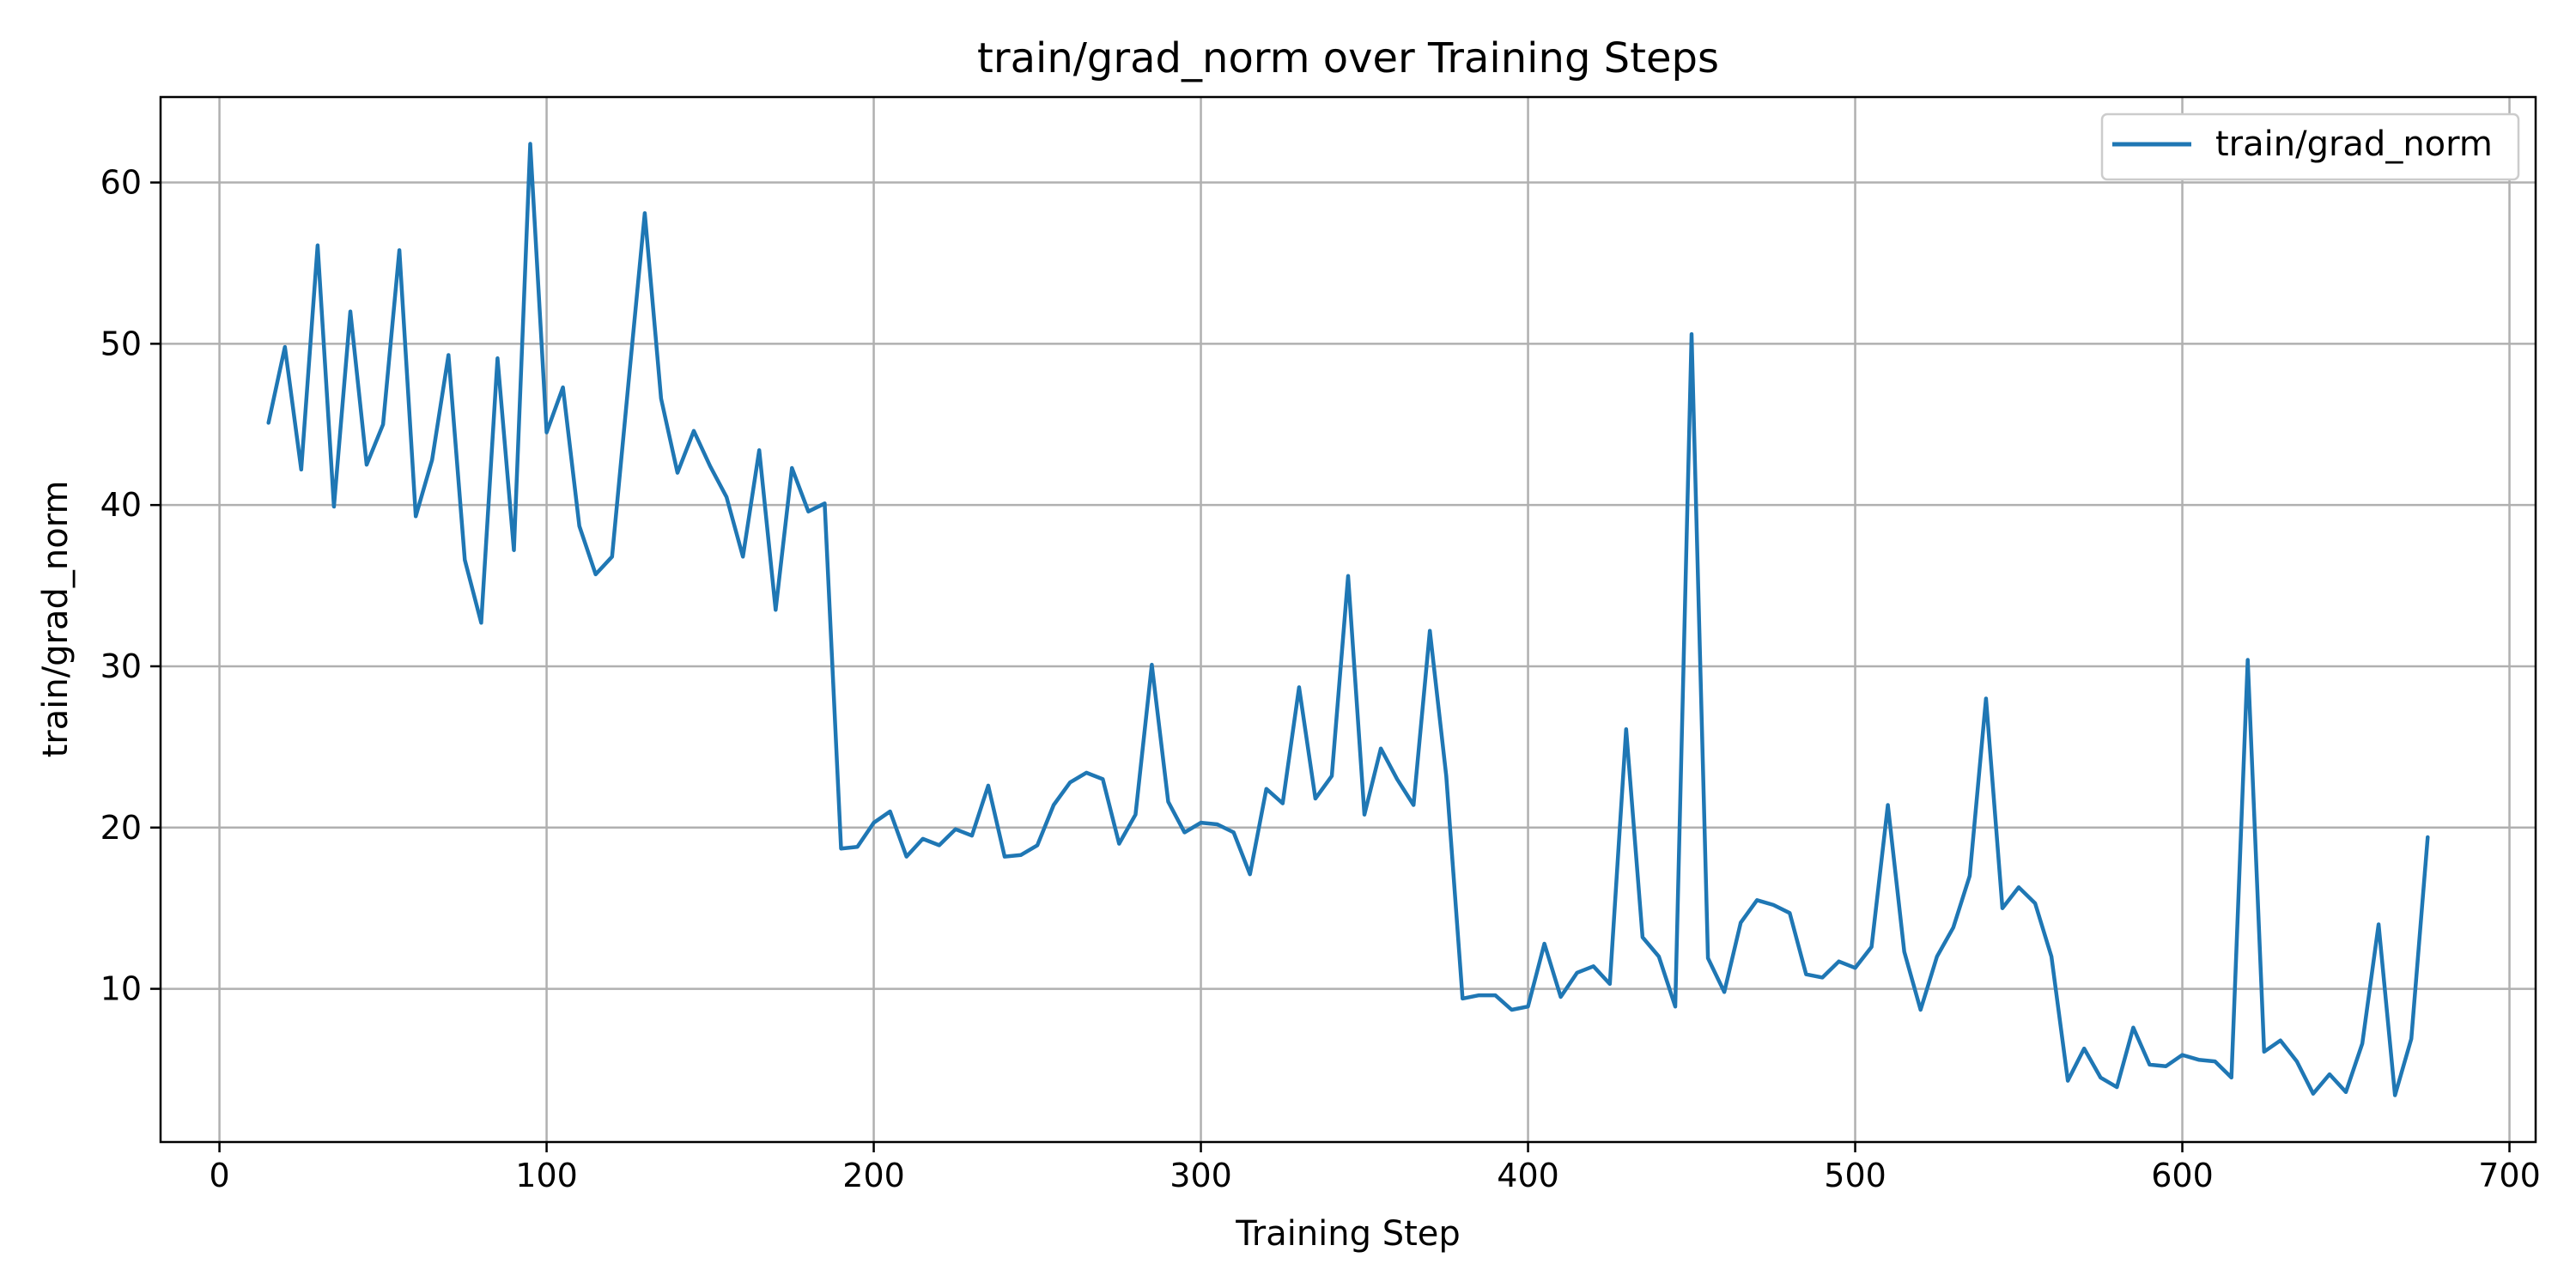 The height and width of the screenshot is (1288, 2576). What do you see at coordinates (546, 1175) in the screenshot?
I see `x-tick-label: 100` at bounding box center [546, 1175].